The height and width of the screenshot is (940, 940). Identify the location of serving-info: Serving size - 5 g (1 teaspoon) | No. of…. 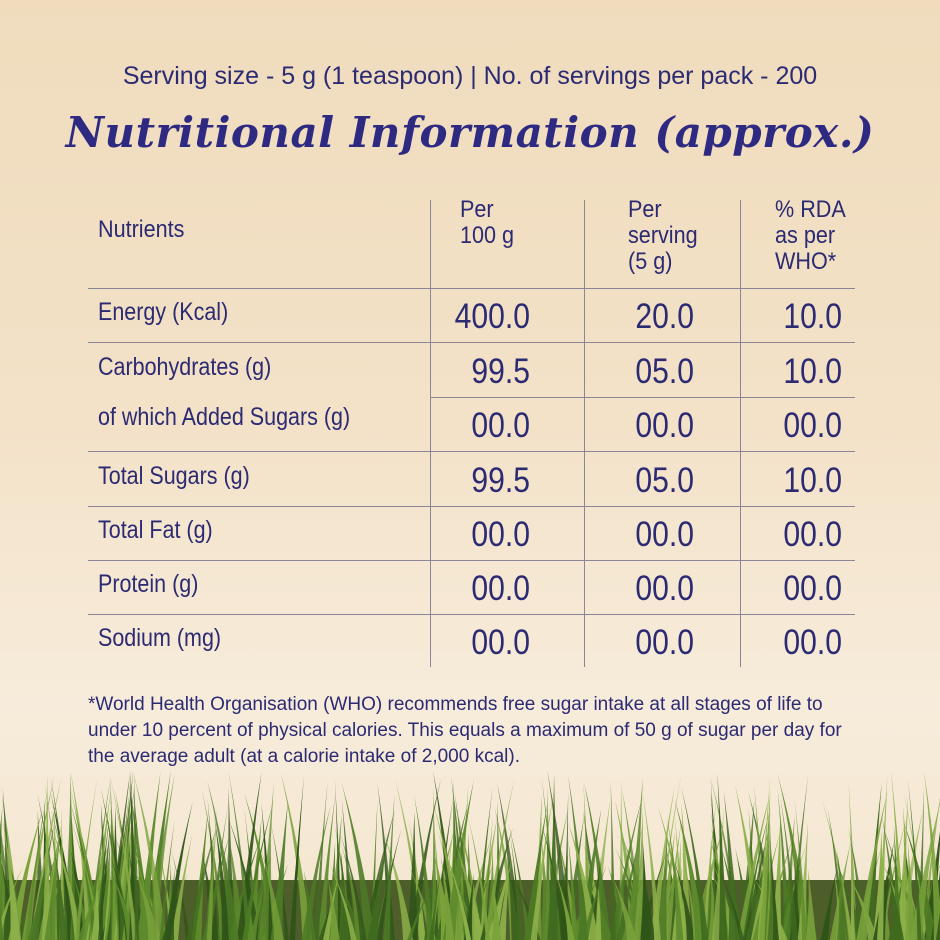
(470, 76).